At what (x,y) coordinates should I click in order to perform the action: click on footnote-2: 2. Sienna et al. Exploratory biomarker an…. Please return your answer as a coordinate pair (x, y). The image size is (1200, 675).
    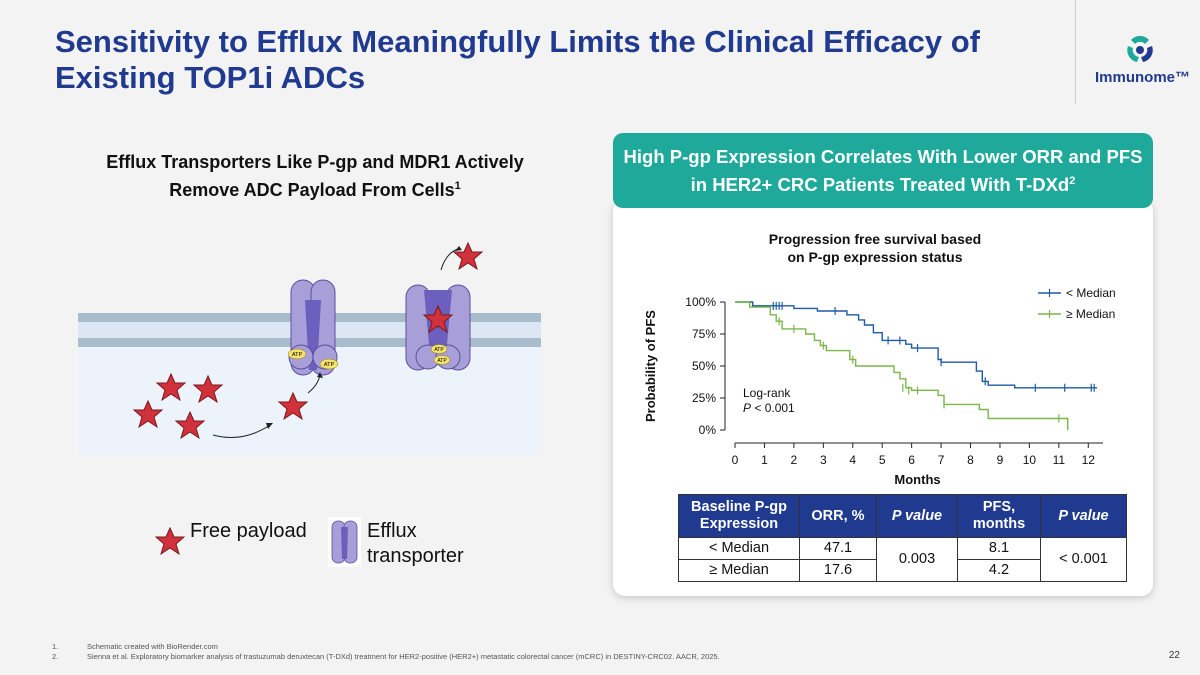
    Looking at the image, I should click on (552, 657).